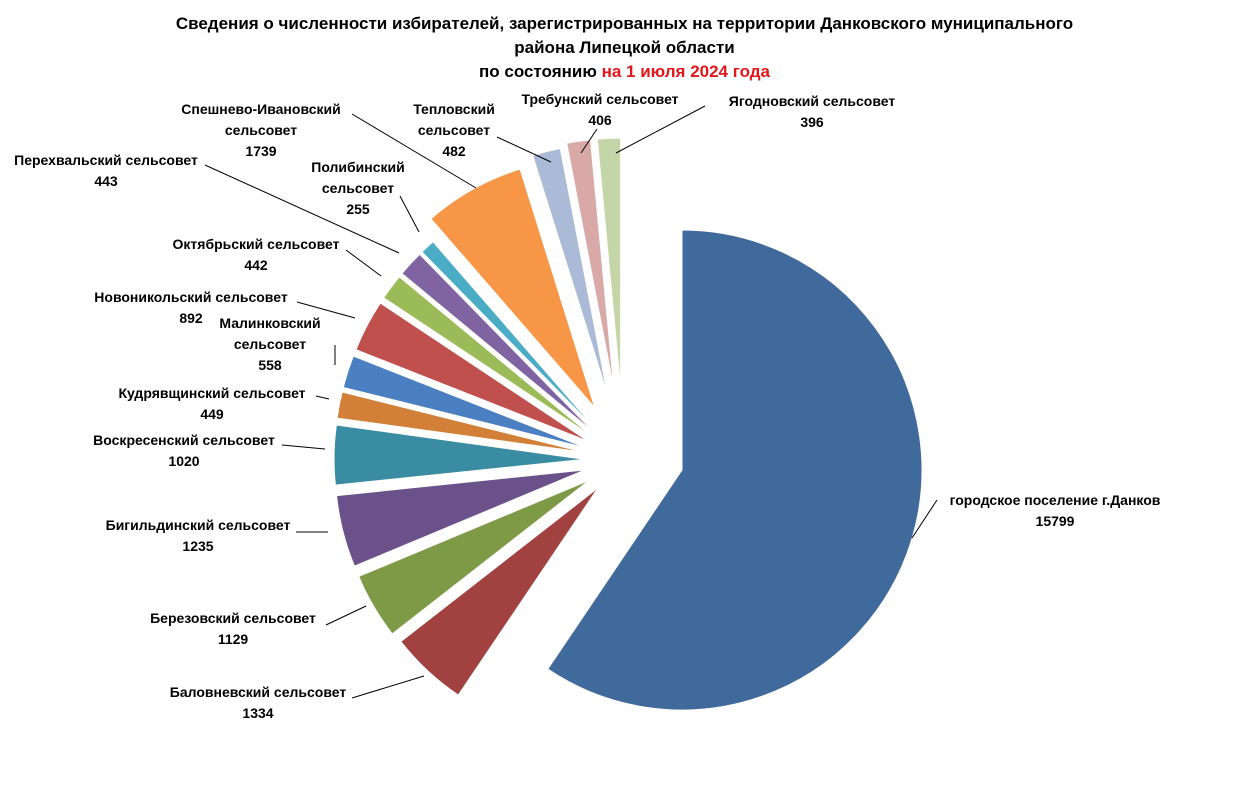 This screenshot has width=1249, height=790. I want to click on leader-line-баловневский-сельсовет, so click(388, 687).